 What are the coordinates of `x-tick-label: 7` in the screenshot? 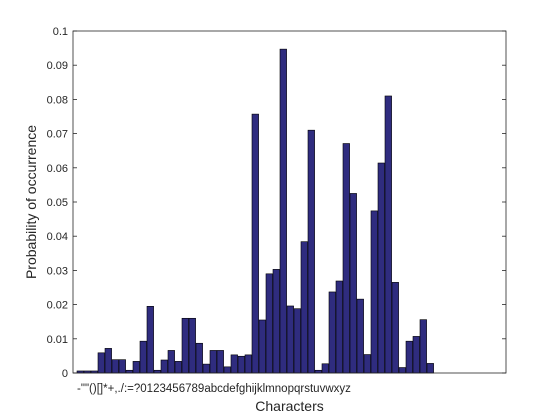 It's located at (188, 389).